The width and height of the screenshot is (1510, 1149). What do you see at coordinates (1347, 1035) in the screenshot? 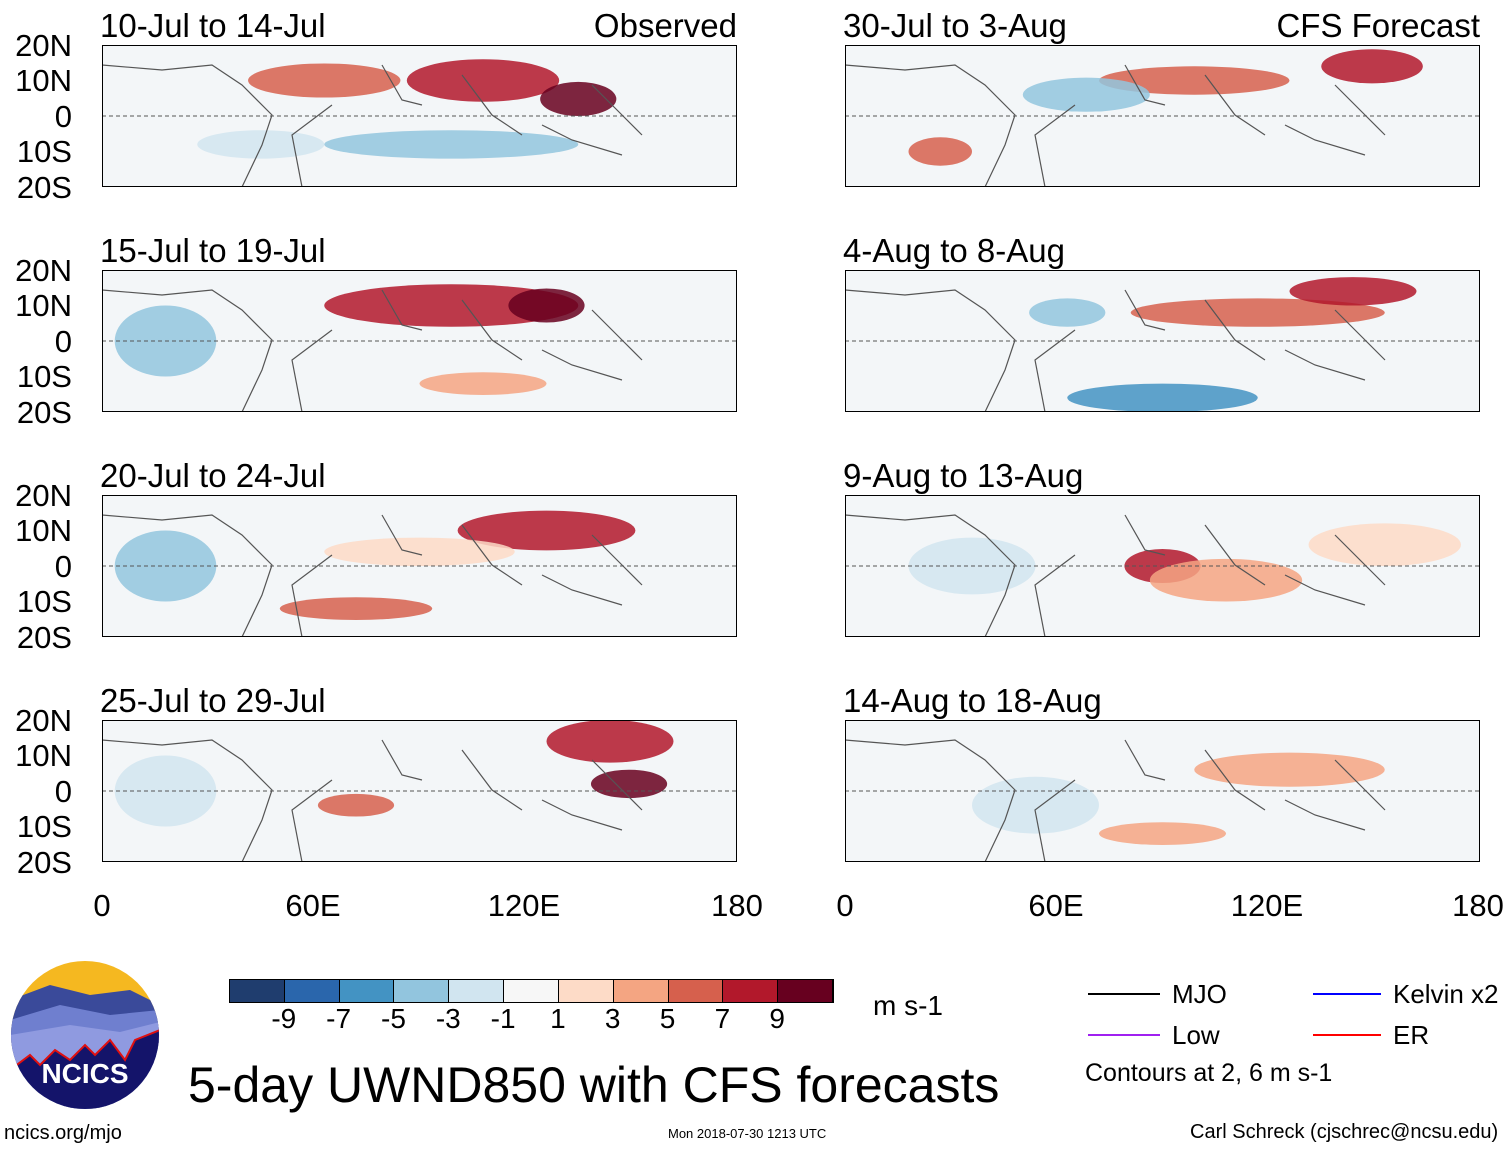
I see `legend-line-er` at bounding box center [1347, 1035].